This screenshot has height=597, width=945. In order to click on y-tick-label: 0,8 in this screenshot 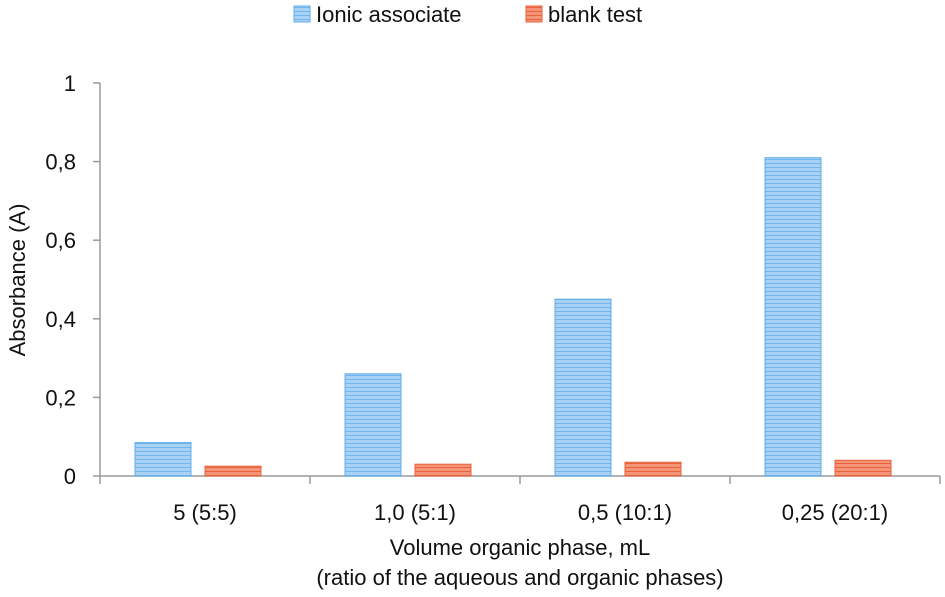, I will do `click(60, 162)`.